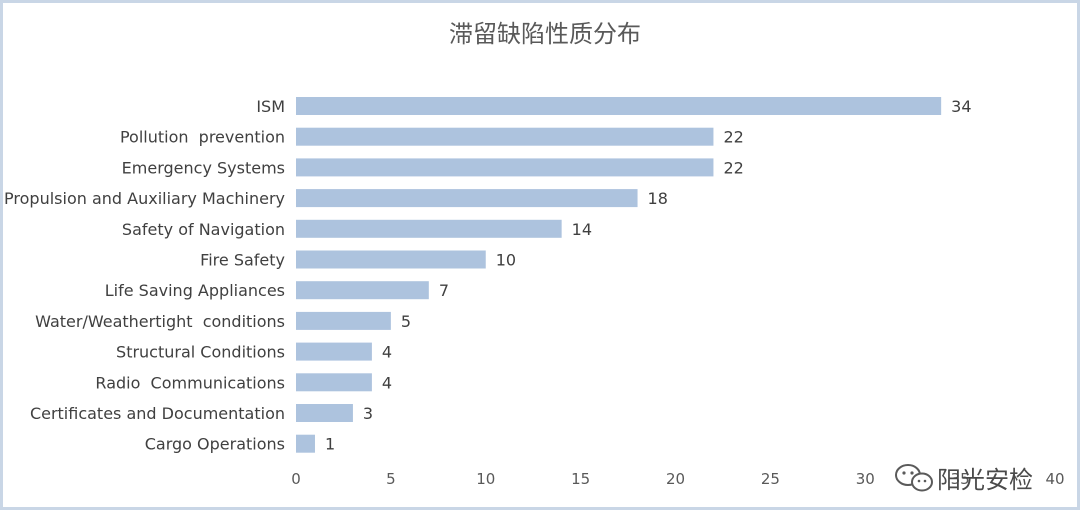  What do you see at coordinates (190, 382) in the screenshot?
I see `category-label: Radio Communications` at bounding box center [190, 382].